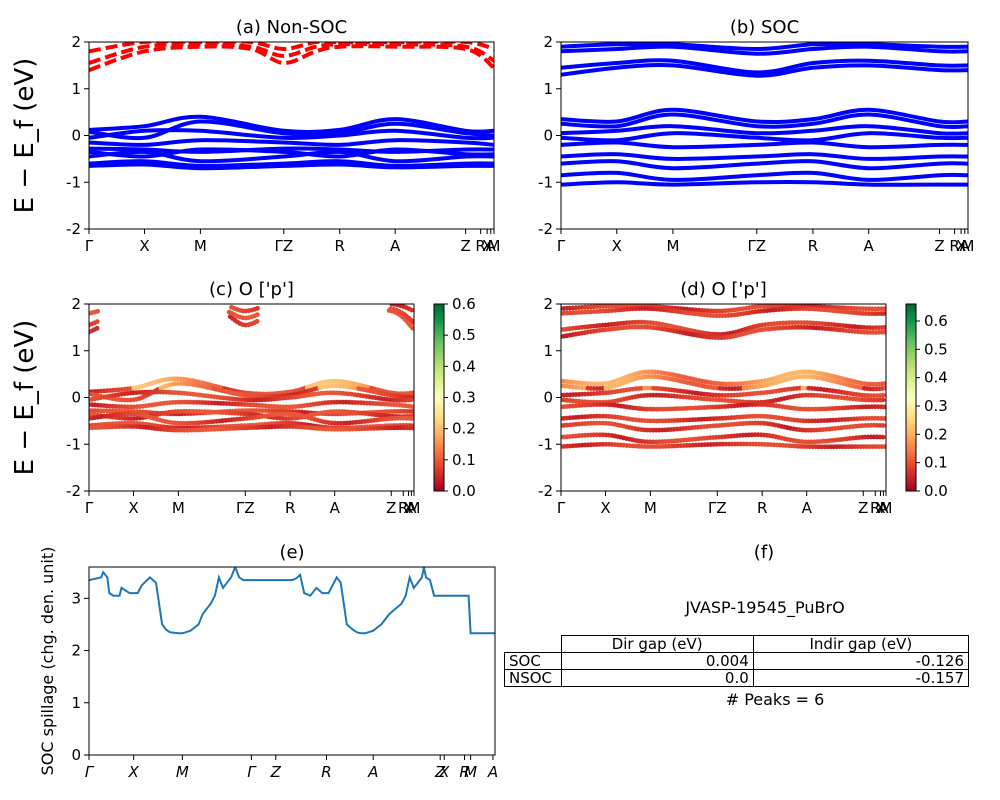 The image size is (1000, 800). I want to click on colorbar-tick-label: 0.1, so click(464, 460).